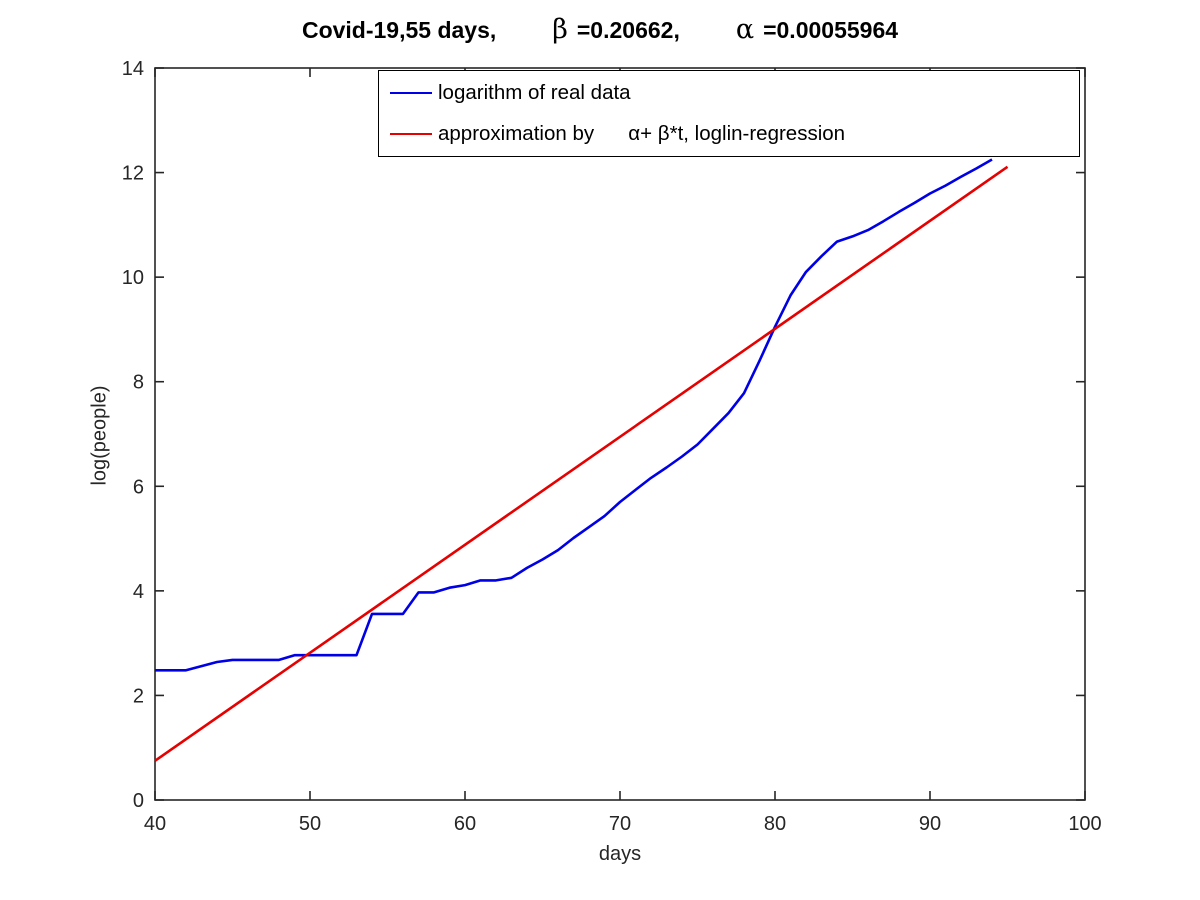  I want to click on legend-line-sample-blue, so click(411, 93).